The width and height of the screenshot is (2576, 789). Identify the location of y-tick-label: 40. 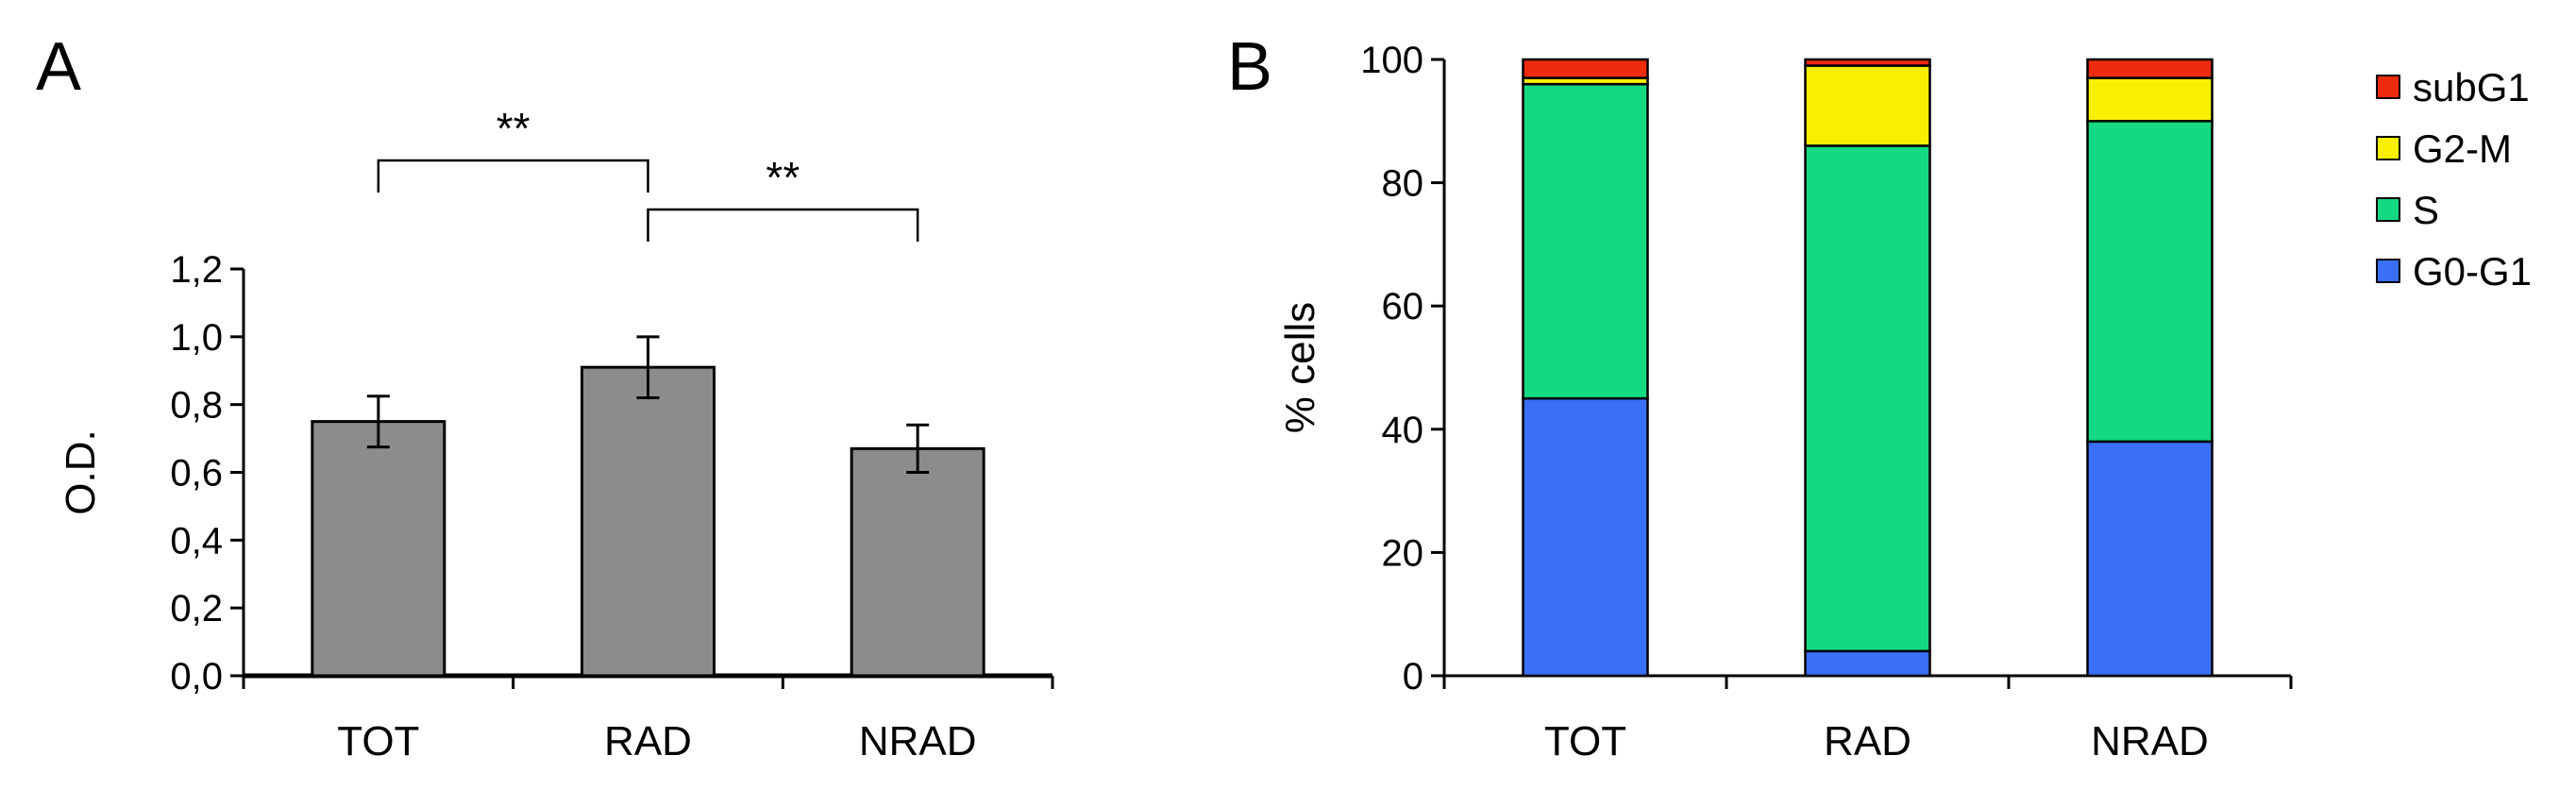
(1403, 430).